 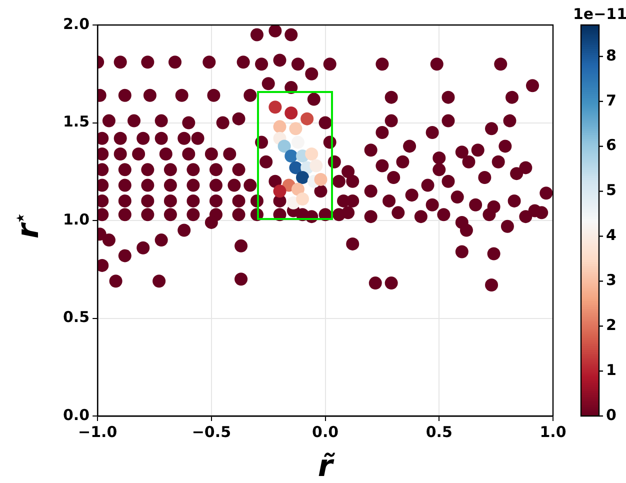 I want to click on color-bar-label: 6, so click(x=611, y=145).